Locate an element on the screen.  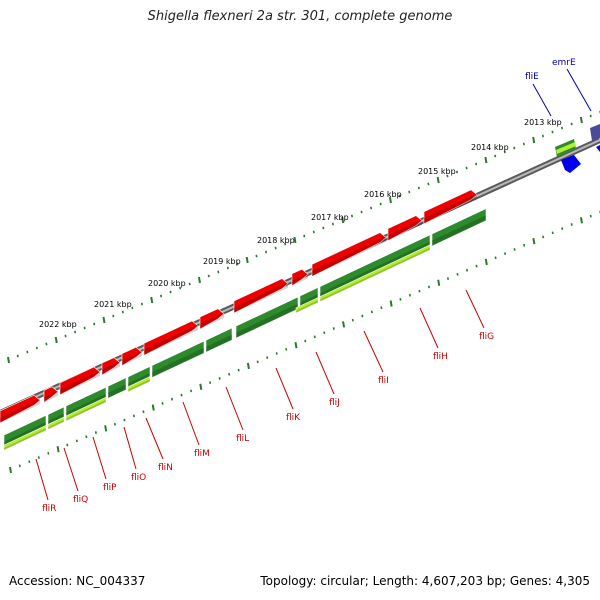
cds-3-shade is located at coordinates (139, 385).